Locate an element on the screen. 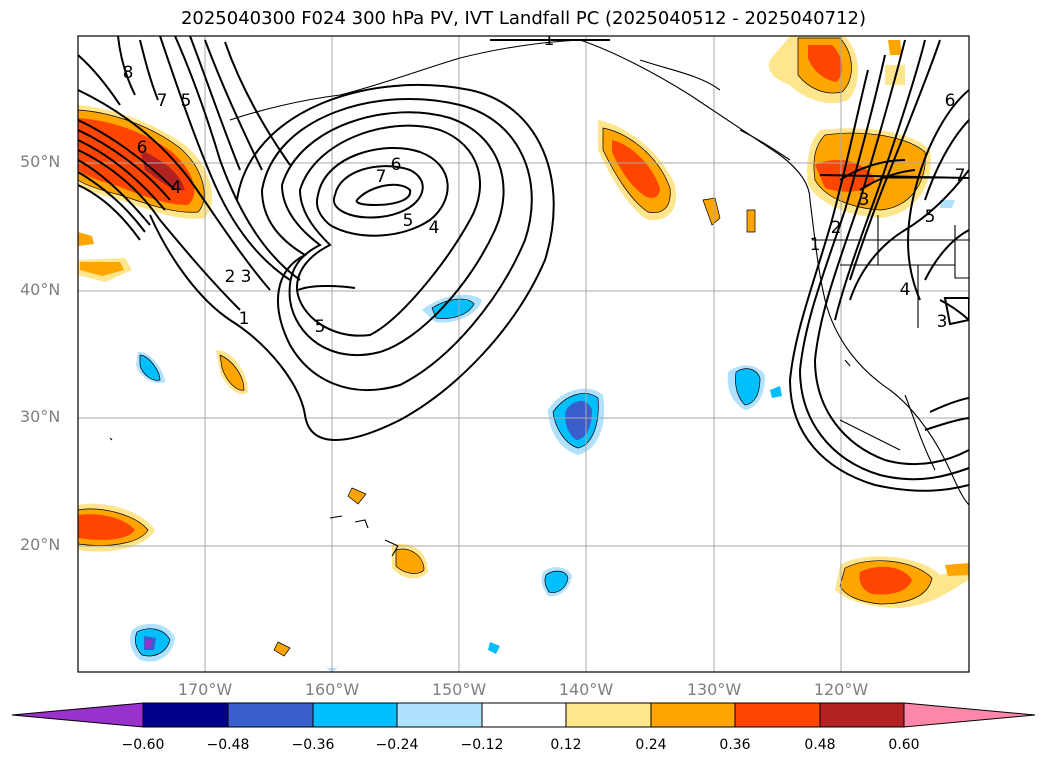  colorbar-tick: −0.24 is located at coordinates (397, 745).